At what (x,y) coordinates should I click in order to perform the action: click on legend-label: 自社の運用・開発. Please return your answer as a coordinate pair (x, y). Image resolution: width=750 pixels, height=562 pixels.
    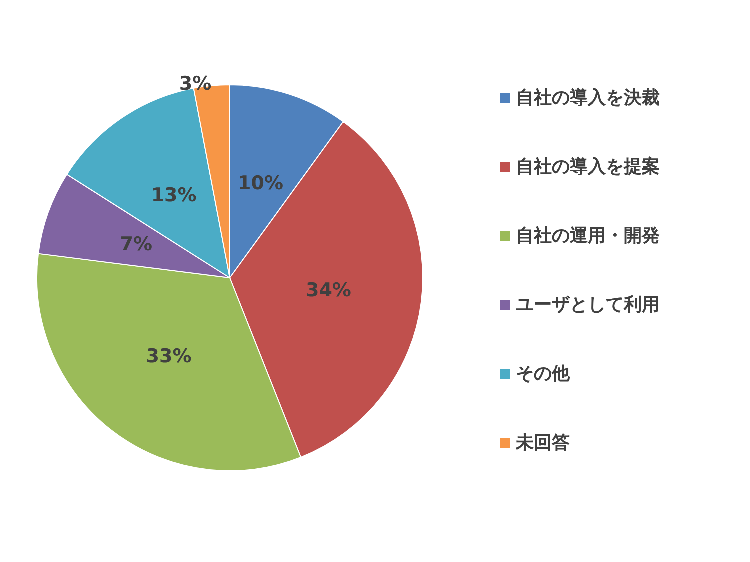
    Looking at the image, I should click on (588, 236).